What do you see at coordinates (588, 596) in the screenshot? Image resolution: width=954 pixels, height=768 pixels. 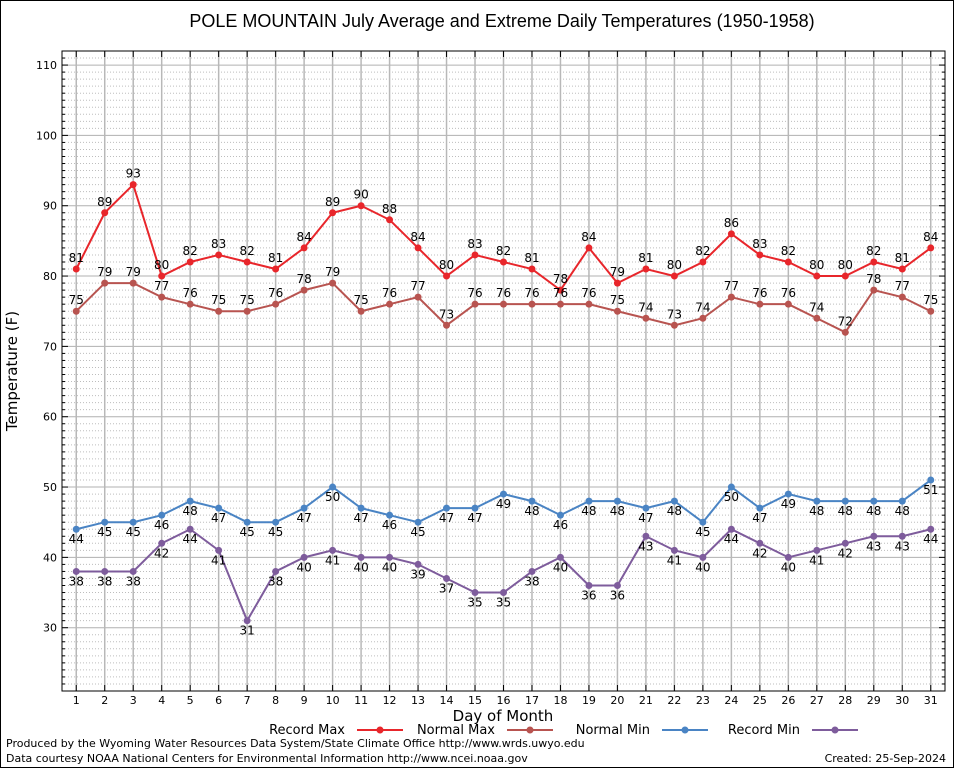 I see `data-label: 36` at bounding box center [588, 596].